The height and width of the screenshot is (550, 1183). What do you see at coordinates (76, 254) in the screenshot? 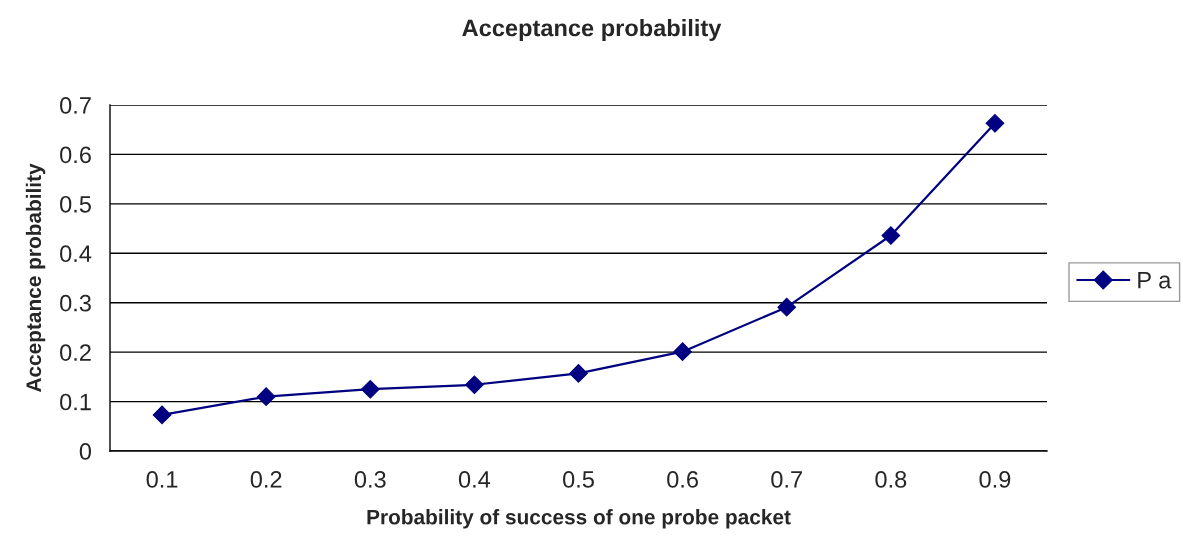
I see `y-tick-label: 0.4` at bounding box center [76, 254].